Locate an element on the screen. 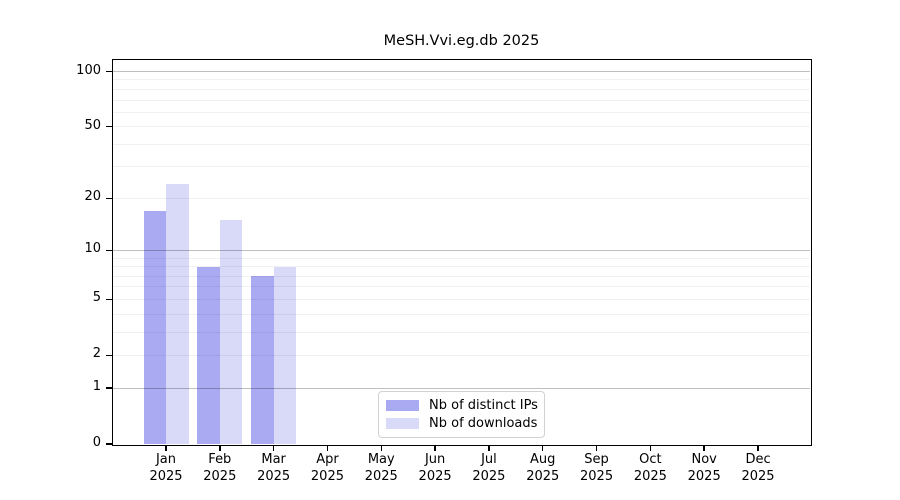  y-axis-tick-label: 20 is located at coordinates (92, 197).